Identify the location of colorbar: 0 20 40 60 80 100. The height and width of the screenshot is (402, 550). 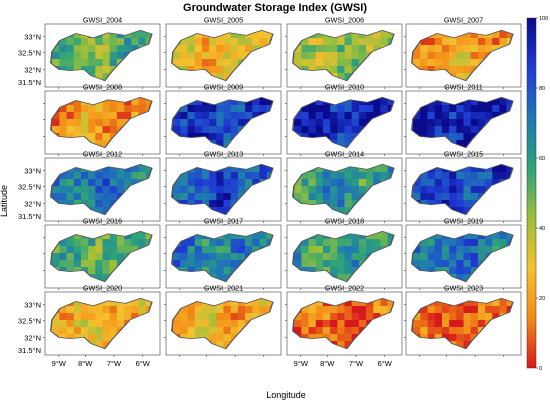
(537, 194).